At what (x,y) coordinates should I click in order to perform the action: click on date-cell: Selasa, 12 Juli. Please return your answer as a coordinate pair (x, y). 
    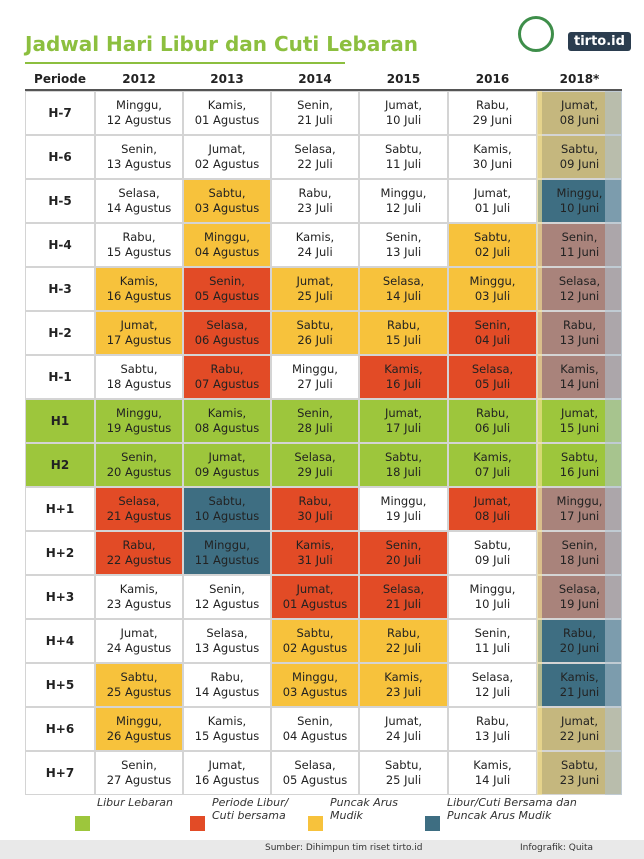
    Looking at the image, I should click on (492, 685).